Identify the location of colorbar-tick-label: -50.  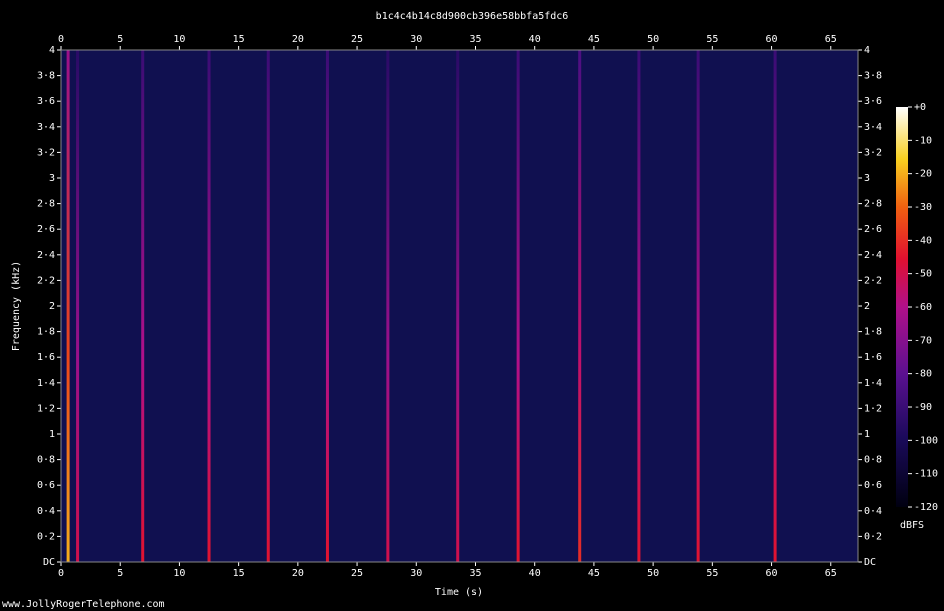
(923, 274).